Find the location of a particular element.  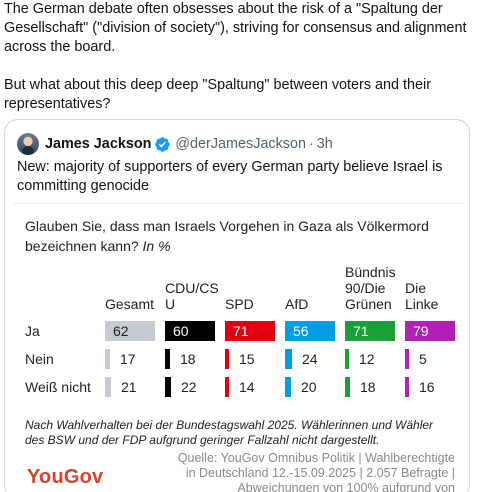

column-header: CDU/CS U is located at coordinates (192, 296).